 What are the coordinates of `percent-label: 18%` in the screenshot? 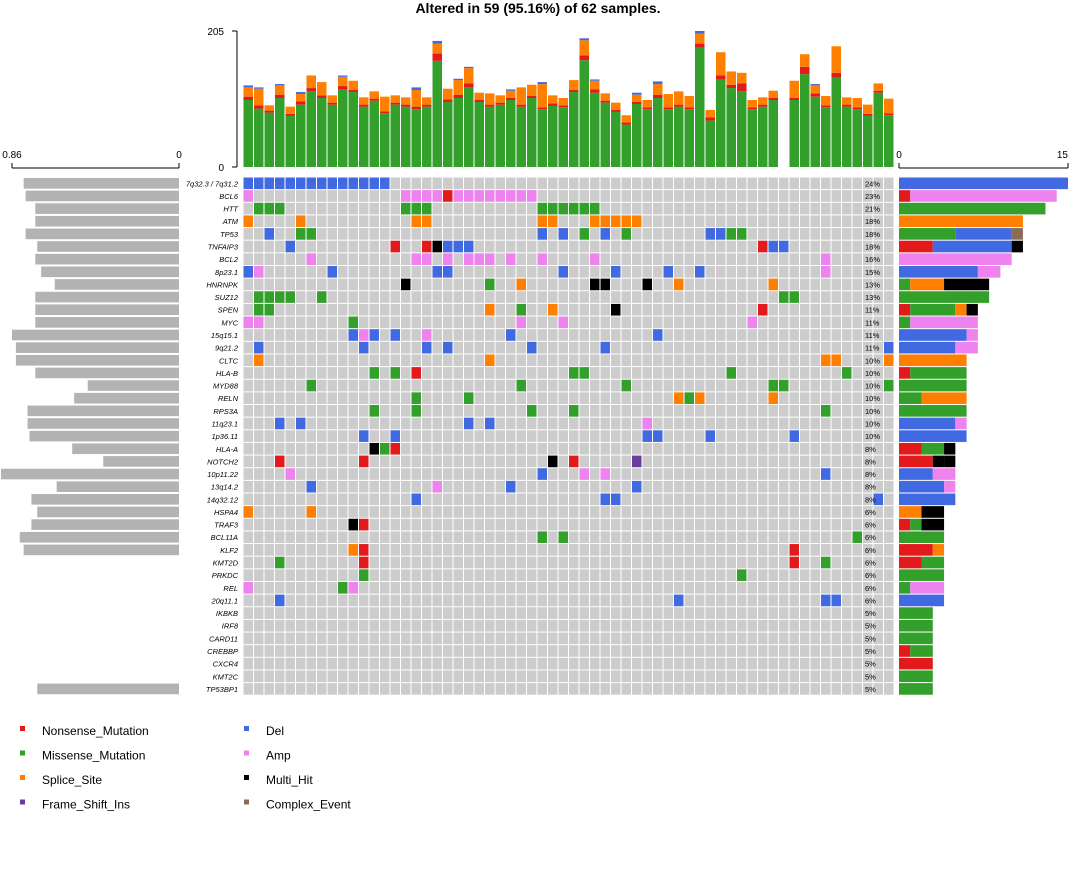 It's located at (872, 234).